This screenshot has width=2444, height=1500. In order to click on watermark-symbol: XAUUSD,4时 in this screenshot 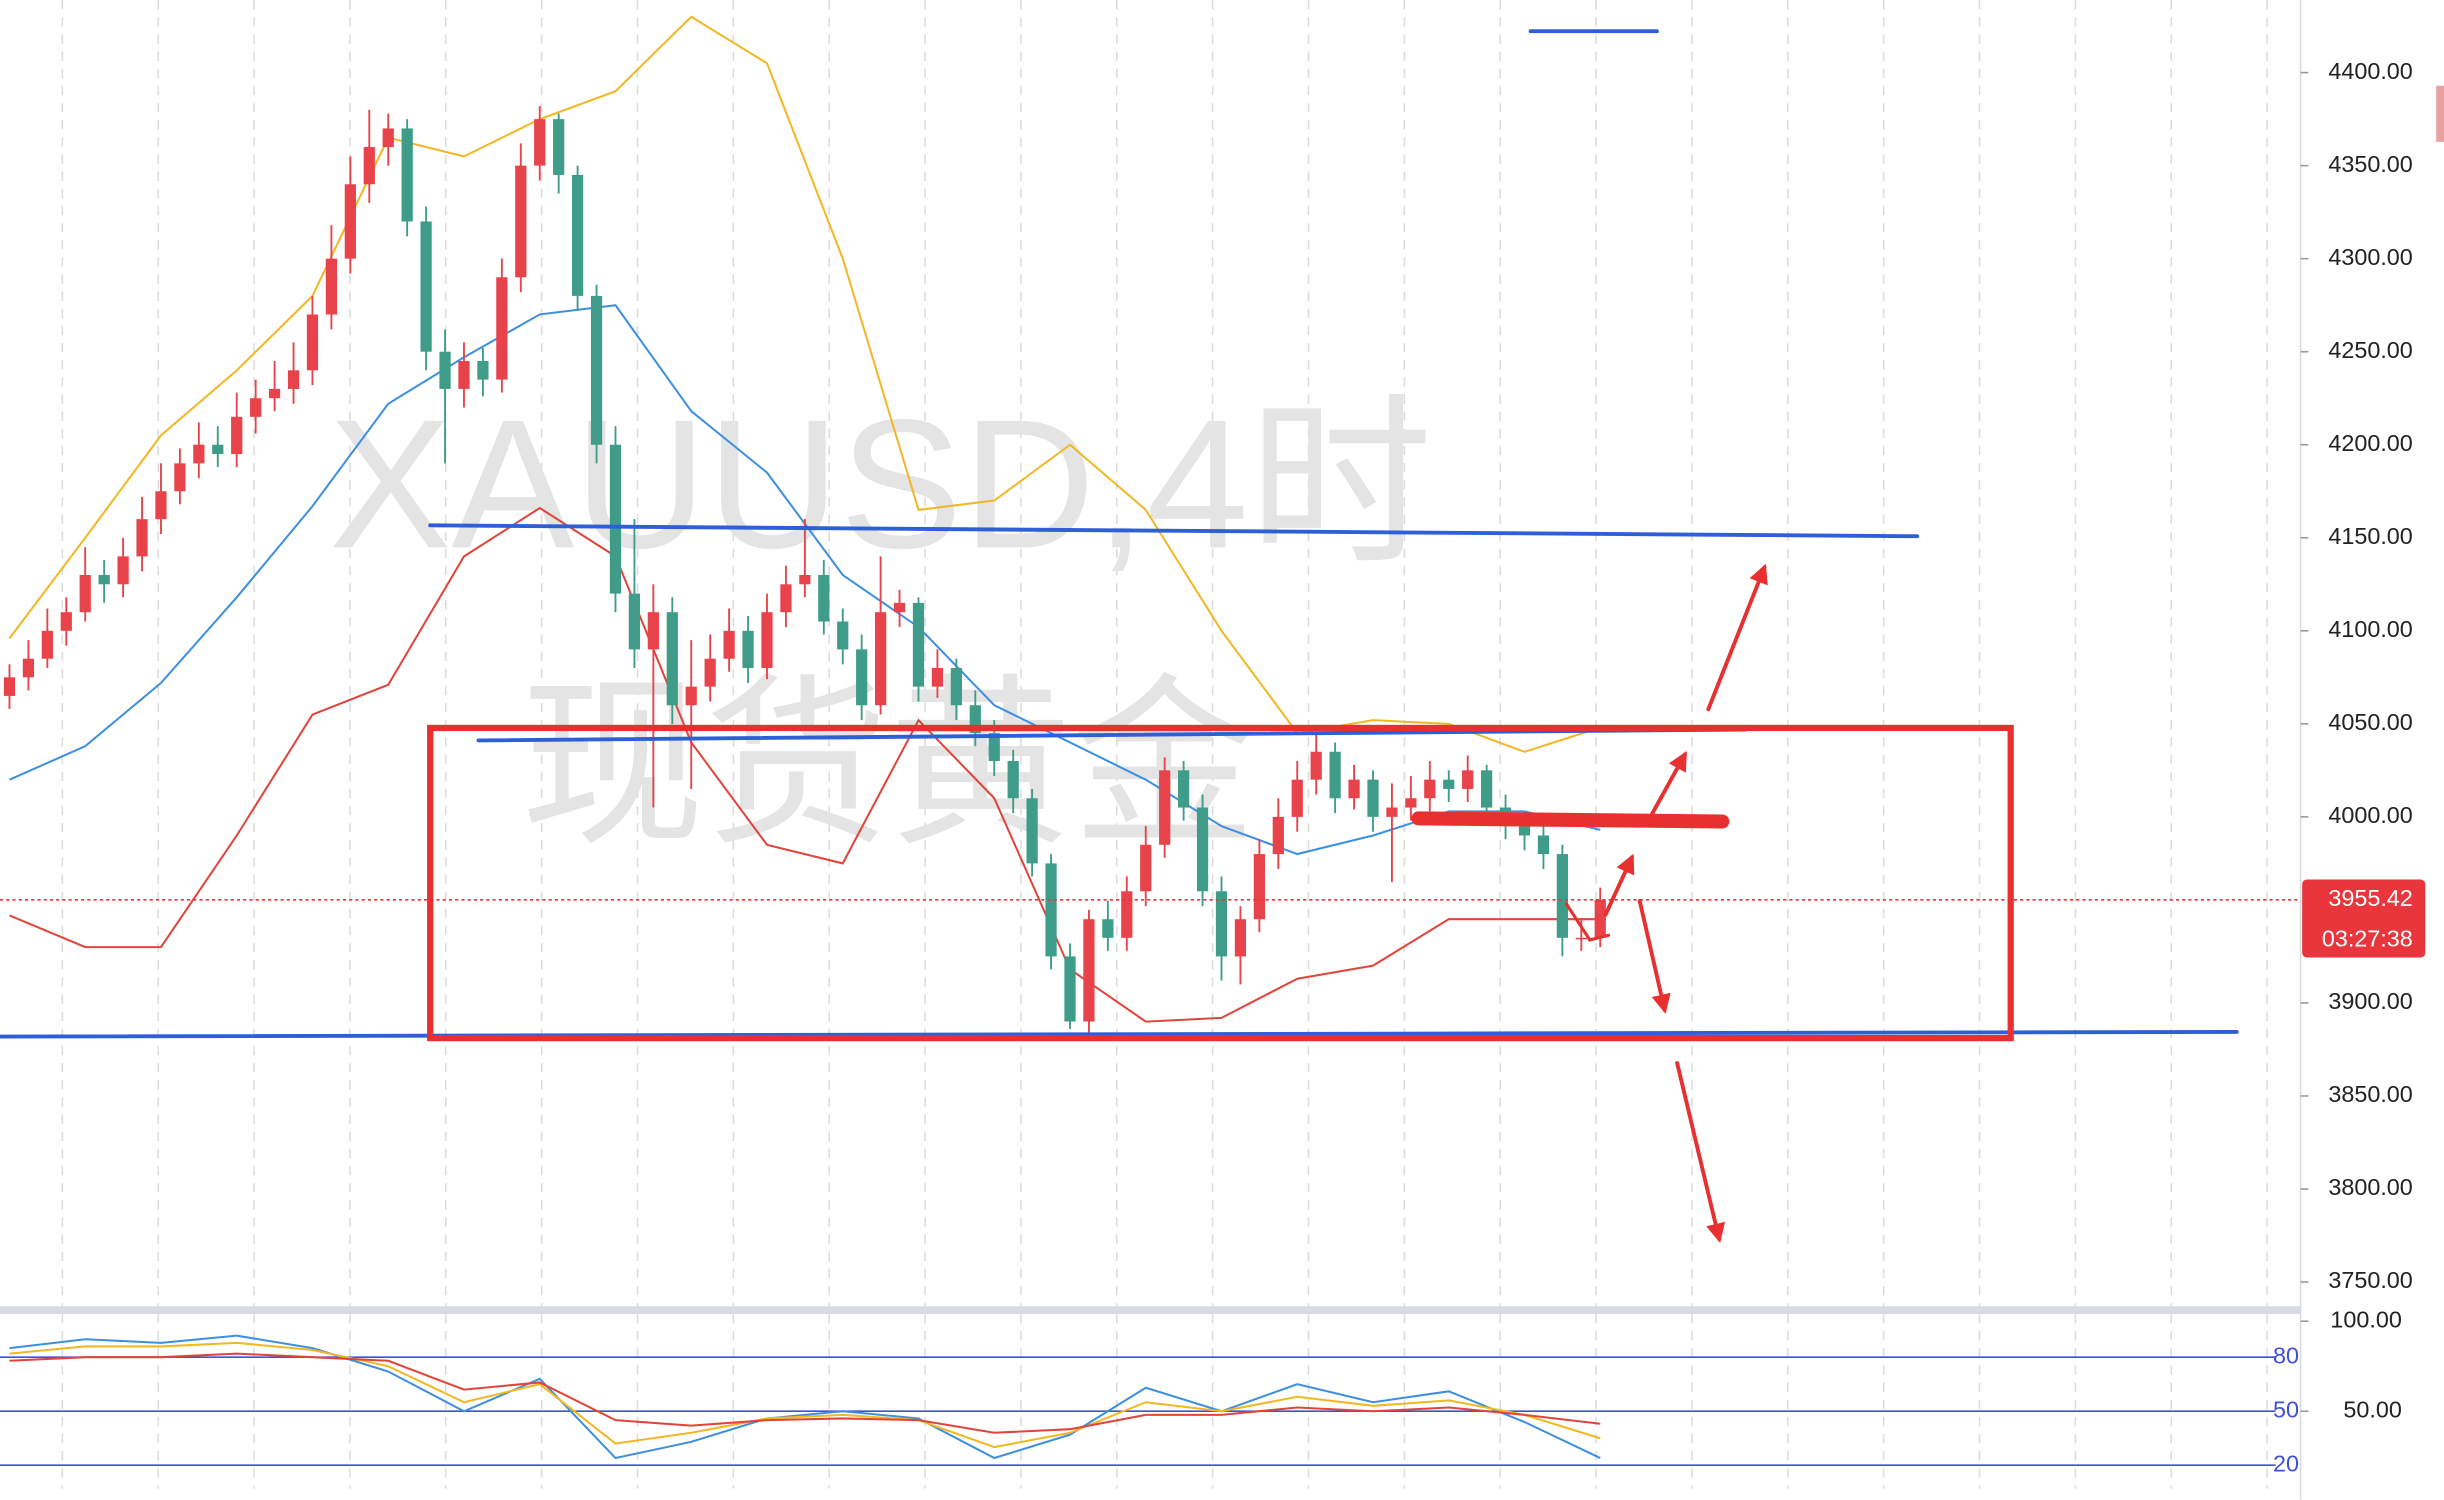, I will do `click(881, 483)`.